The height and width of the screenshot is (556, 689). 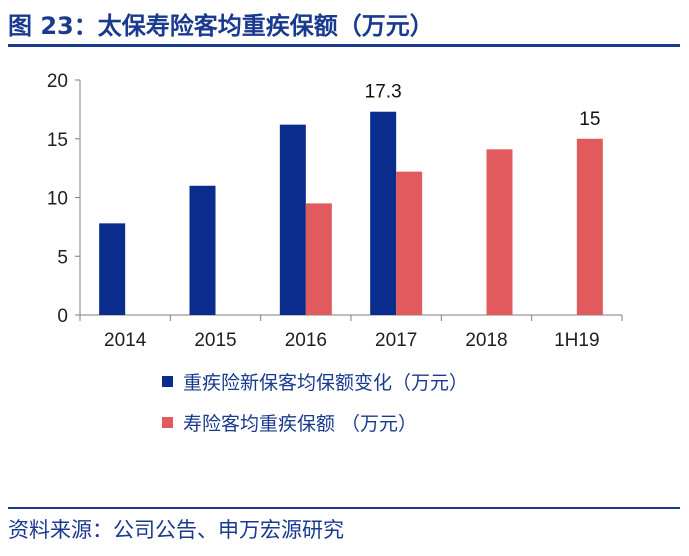 What do you see at coordinates (383, 213) in the screenshot?
I see `bar-series-1-2017` at bounding box center [383, 213].